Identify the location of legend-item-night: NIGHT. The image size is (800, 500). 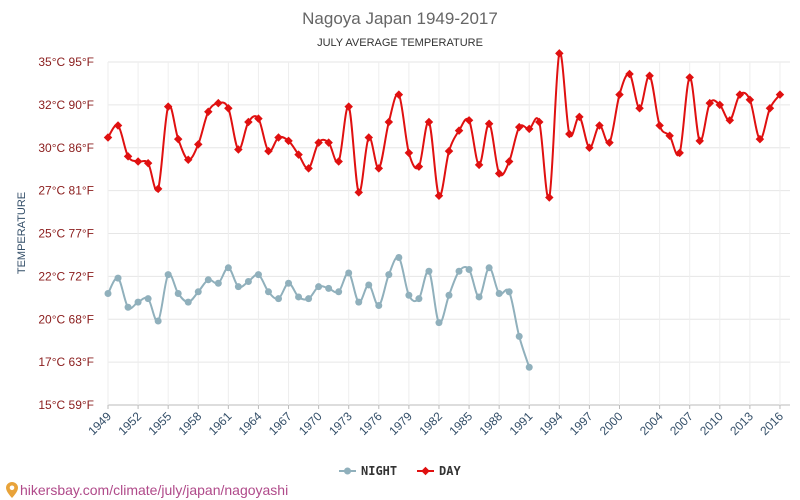
(368, 471).